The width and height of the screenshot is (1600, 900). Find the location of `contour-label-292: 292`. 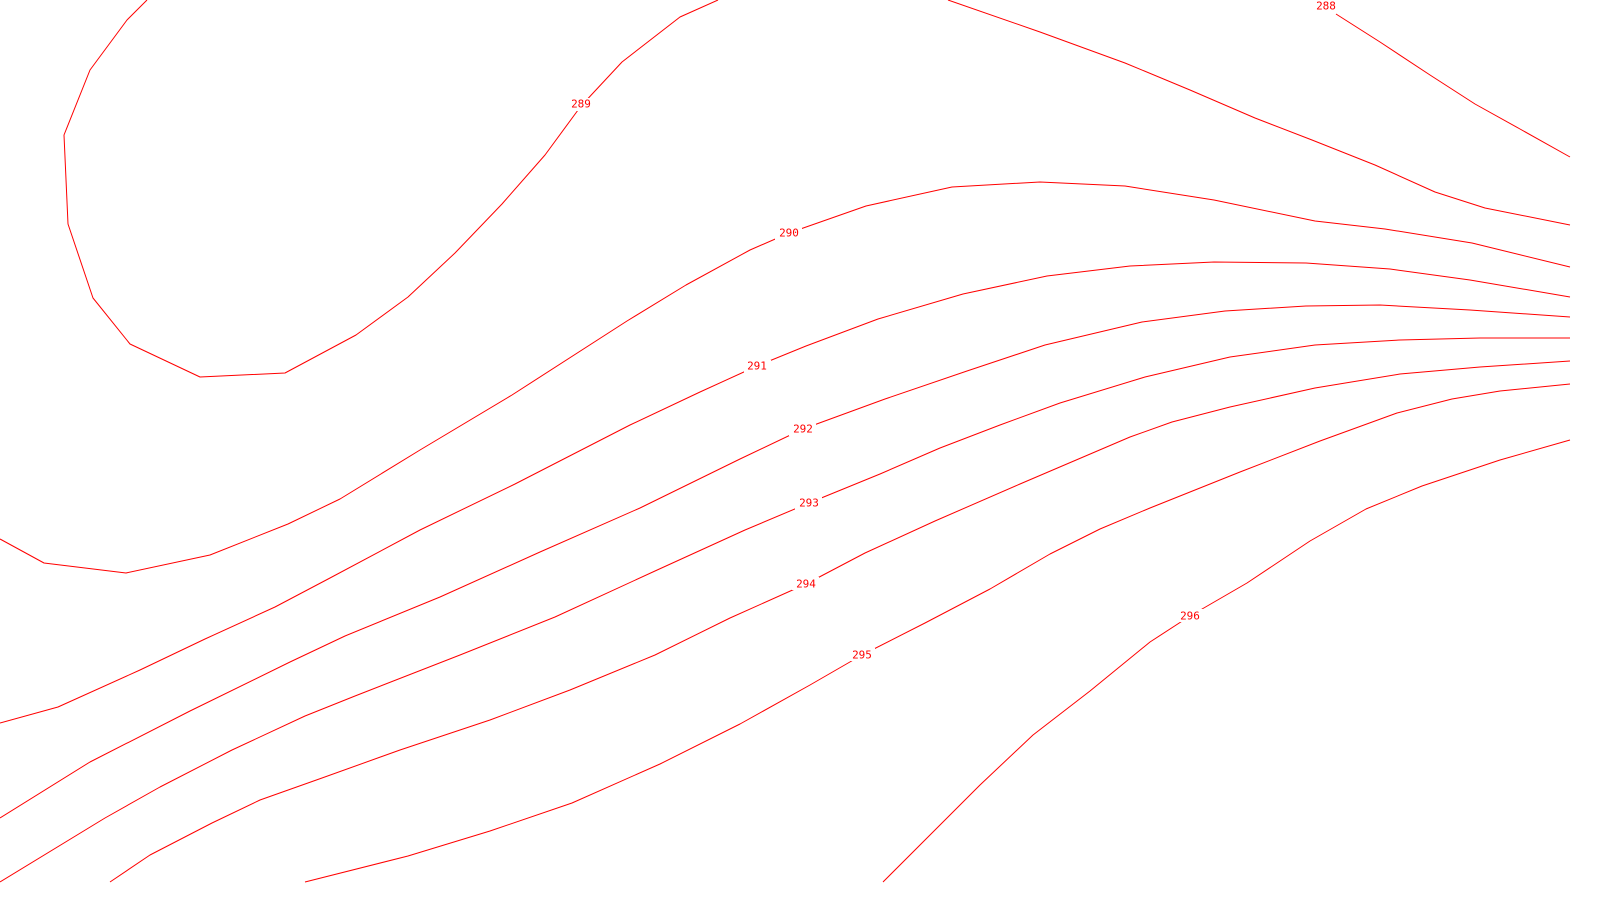

contour-label-292: 292 is located at coordinates (803, 429).